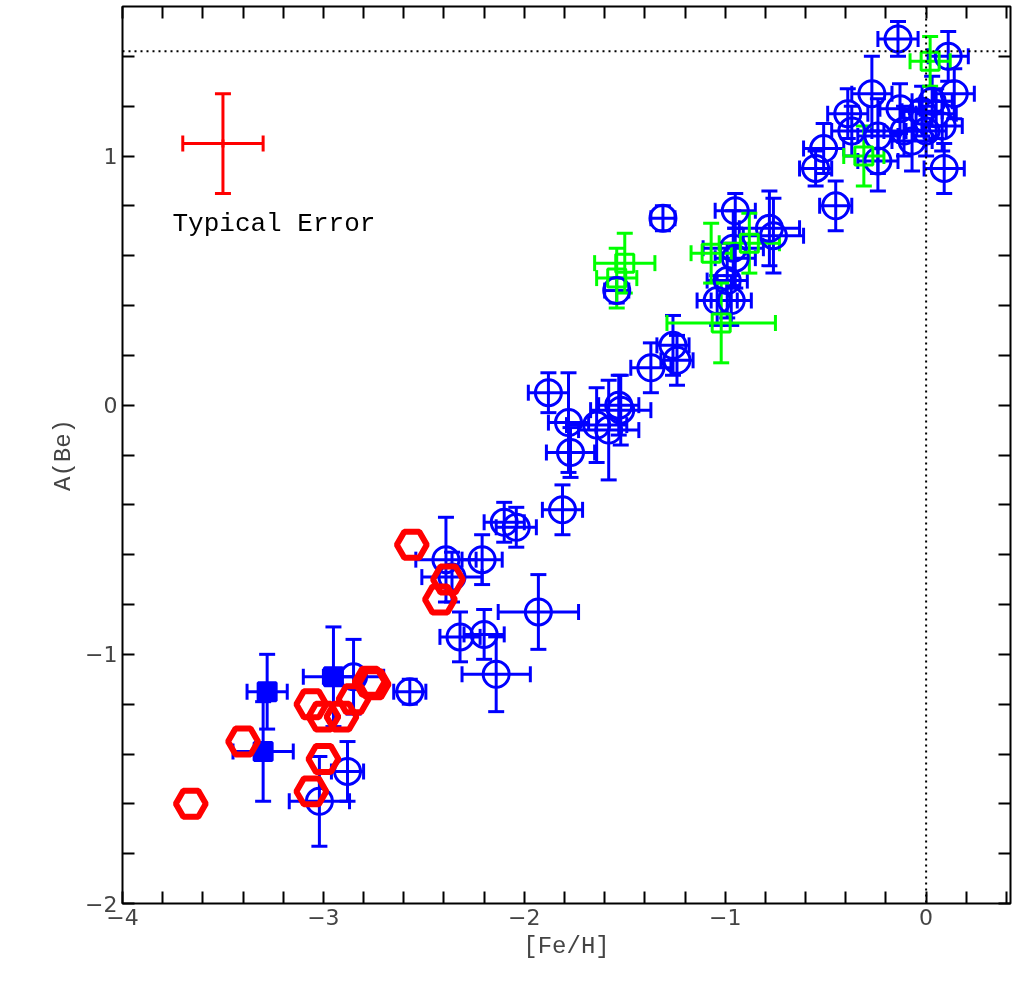 Image resolution: width=1014 pixels, height=1001 pixels. Describe the element at coordinates (110, 406) in the screenshot. I see `y-tick-label: 0` at that location.